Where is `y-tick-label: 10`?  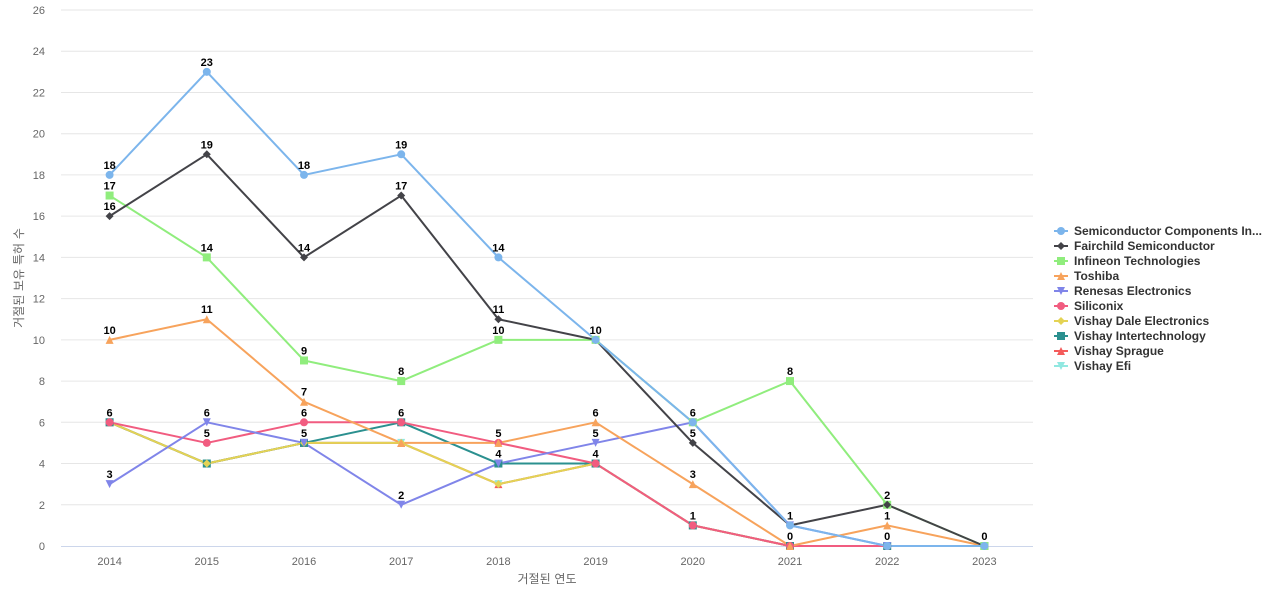 y-tick-label: 10 is located at coordinates (39, 341).